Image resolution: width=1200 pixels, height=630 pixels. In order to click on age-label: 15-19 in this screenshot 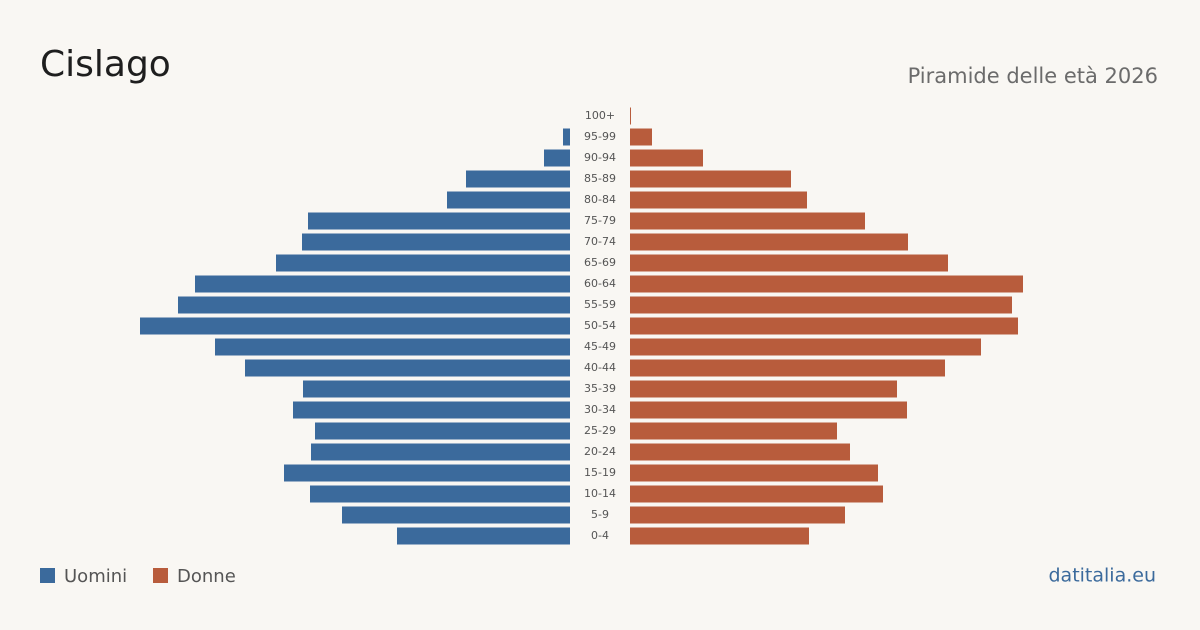, I will do `click(600, 472)`.